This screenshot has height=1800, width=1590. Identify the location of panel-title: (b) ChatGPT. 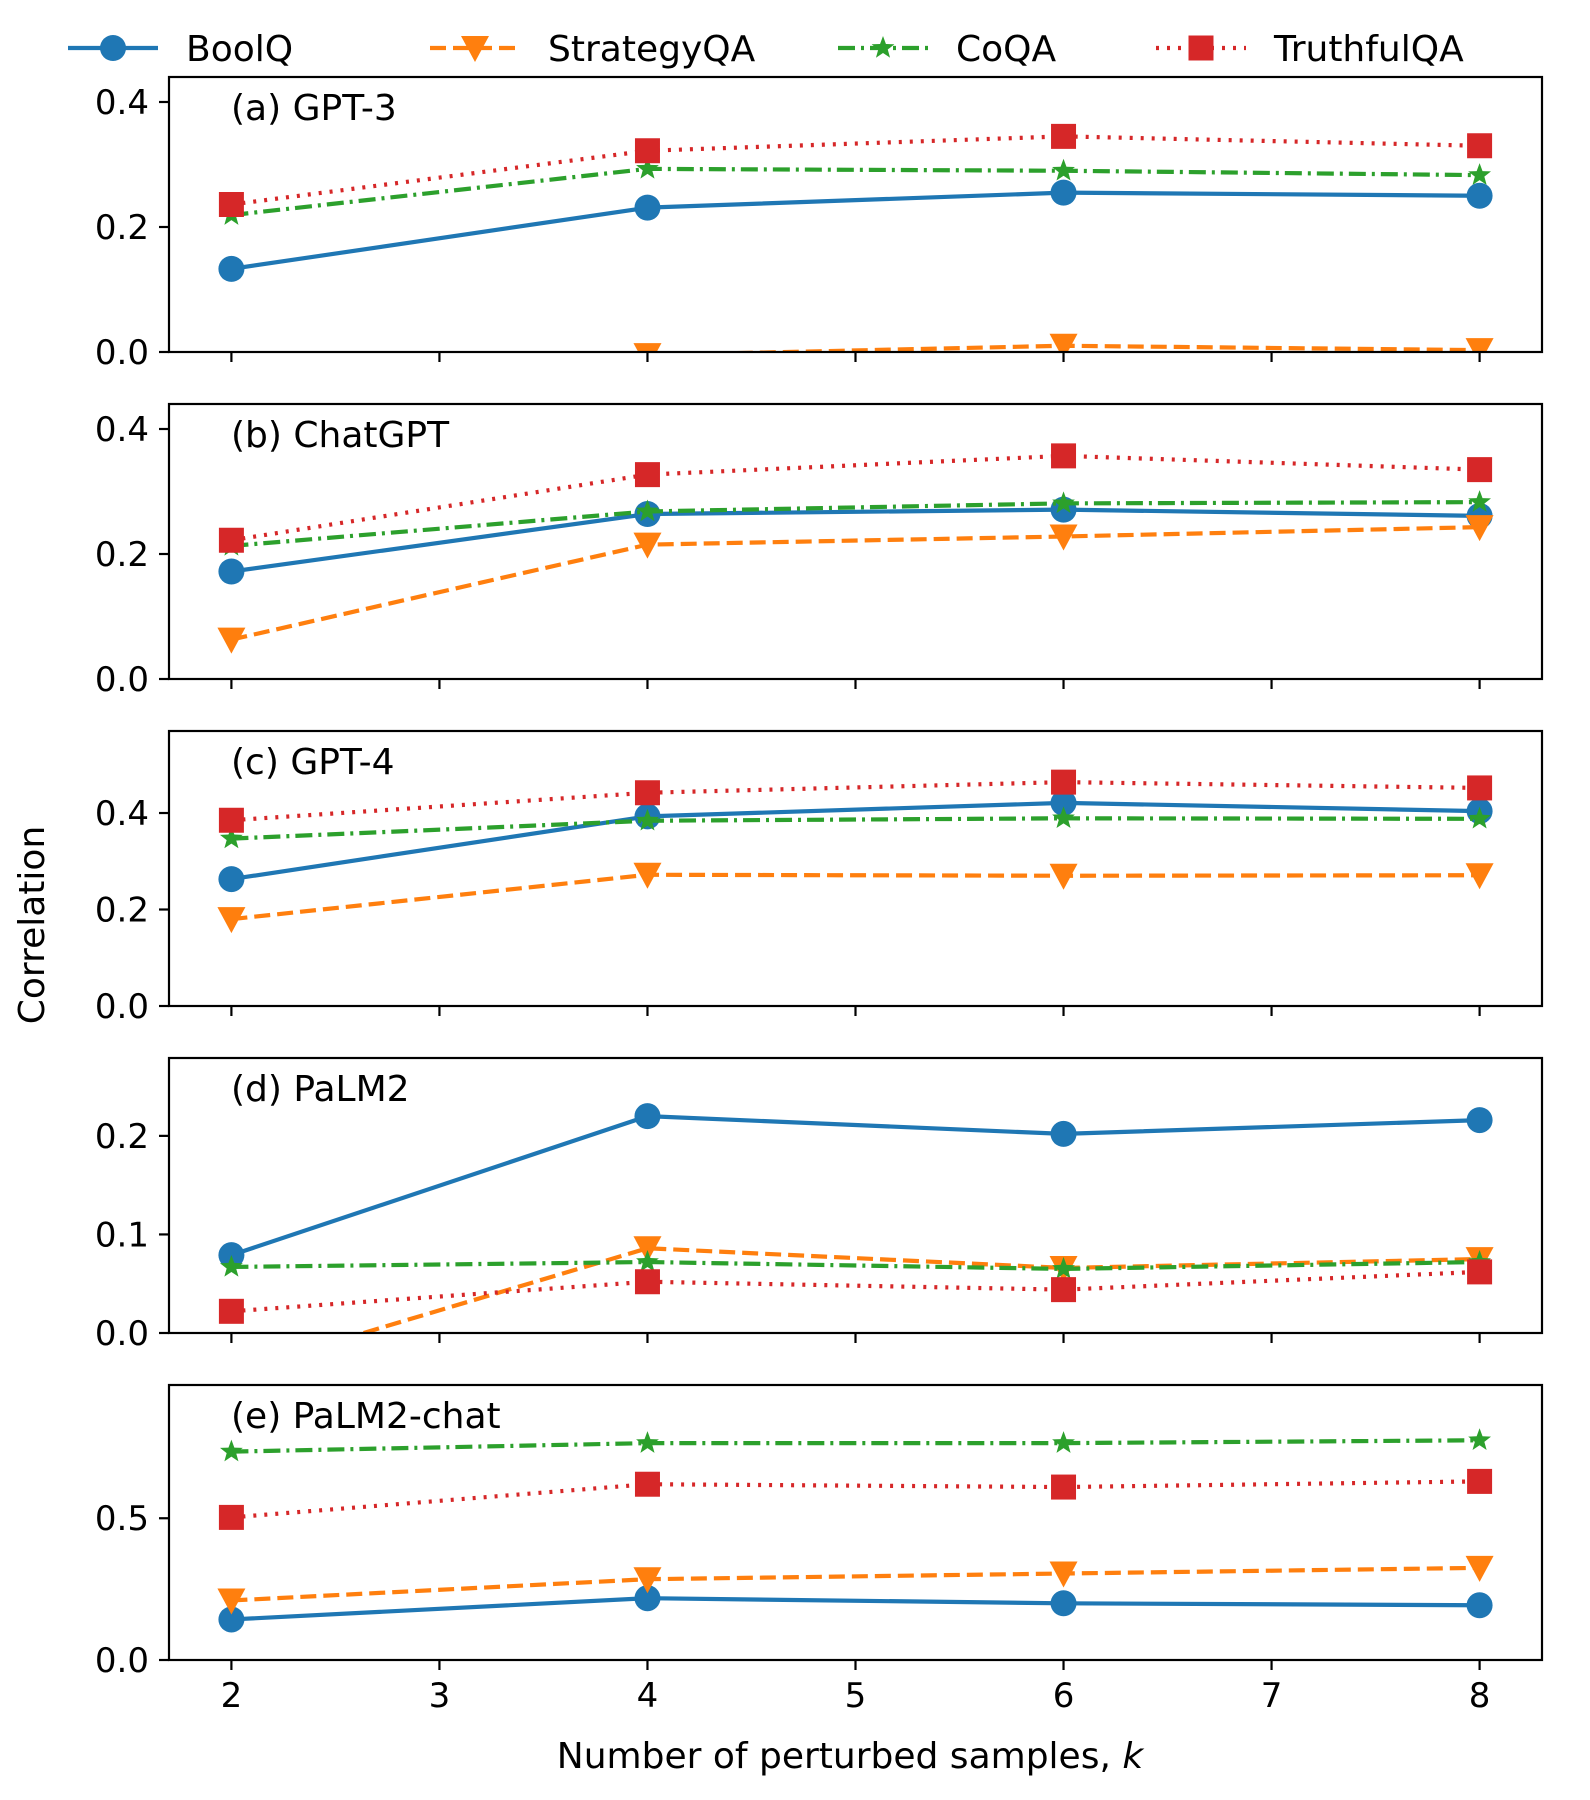
(340, 435).